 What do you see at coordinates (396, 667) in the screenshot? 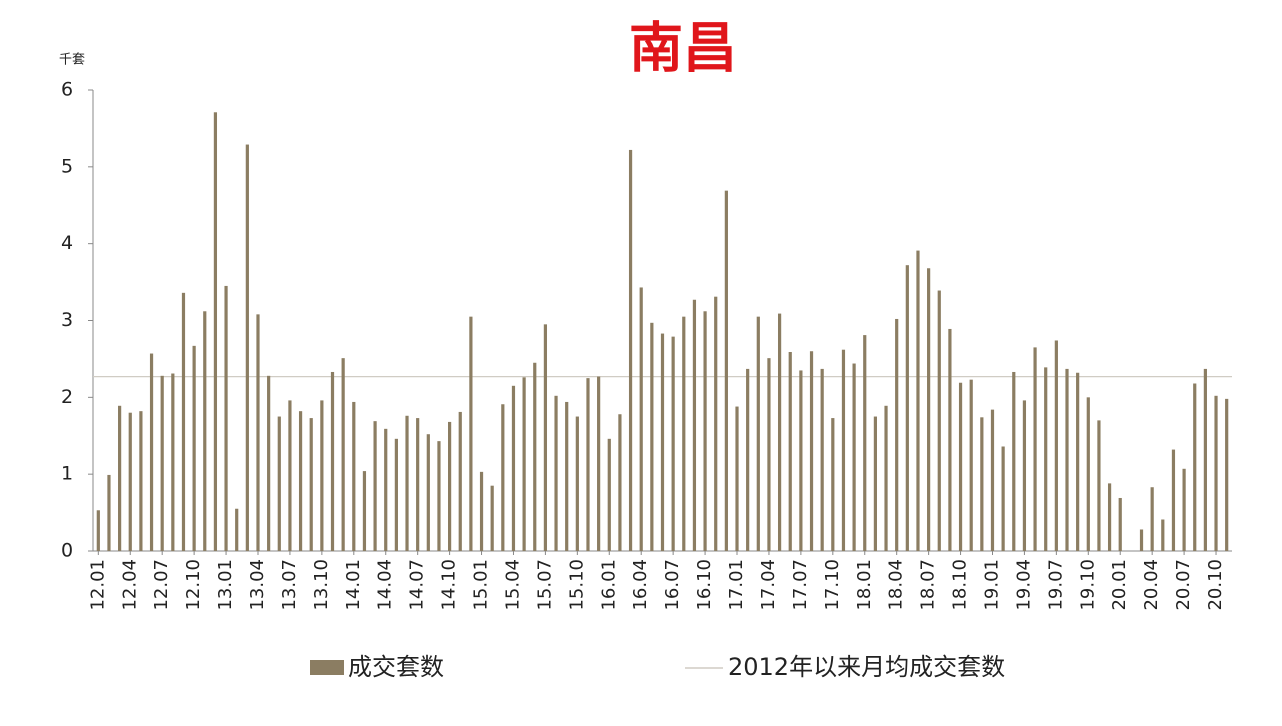
I see `legend-label: 成交套数` at bounding box center [396, 667].